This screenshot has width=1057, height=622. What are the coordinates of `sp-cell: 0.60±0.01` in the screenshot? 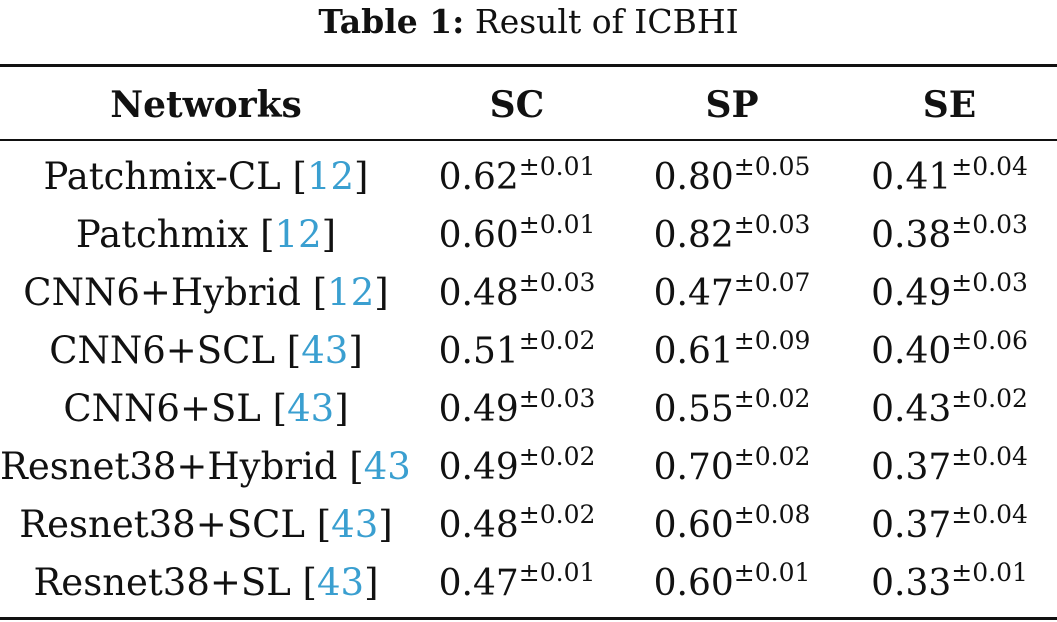 It's located at (732, 582).